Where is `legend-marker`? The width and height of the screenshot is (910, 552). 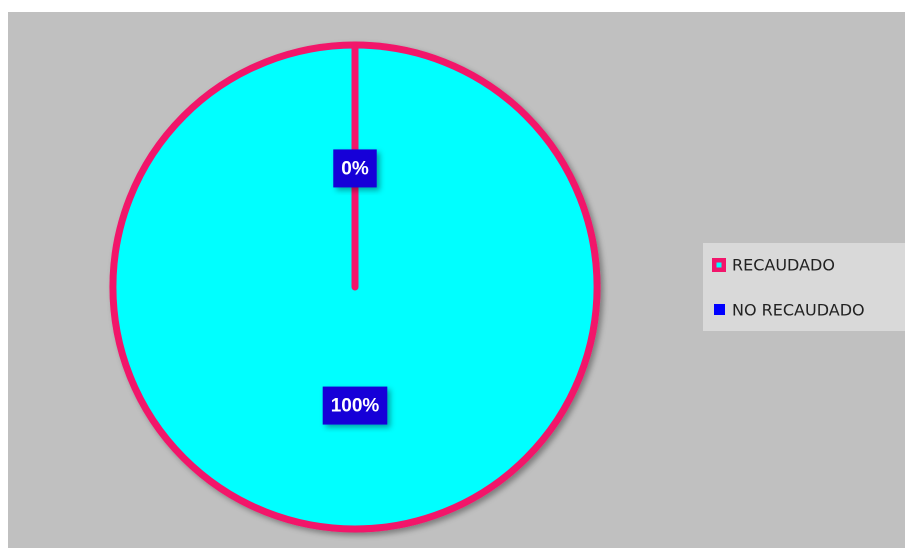
legend-marker is located at coordinates (719, 309).